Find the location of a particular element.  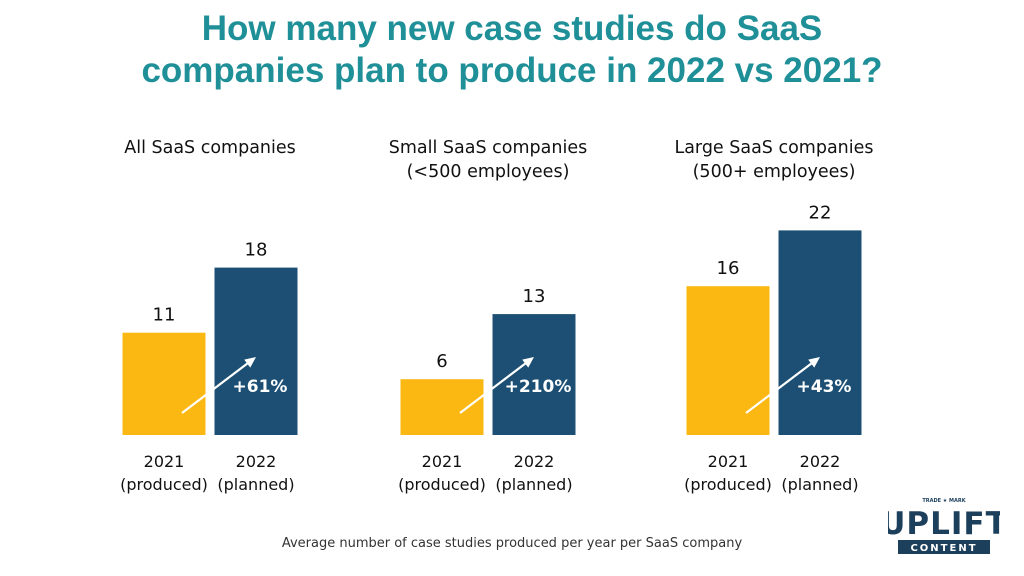

group-title-line: All SaaS companies is located at coordinates (210, 148).